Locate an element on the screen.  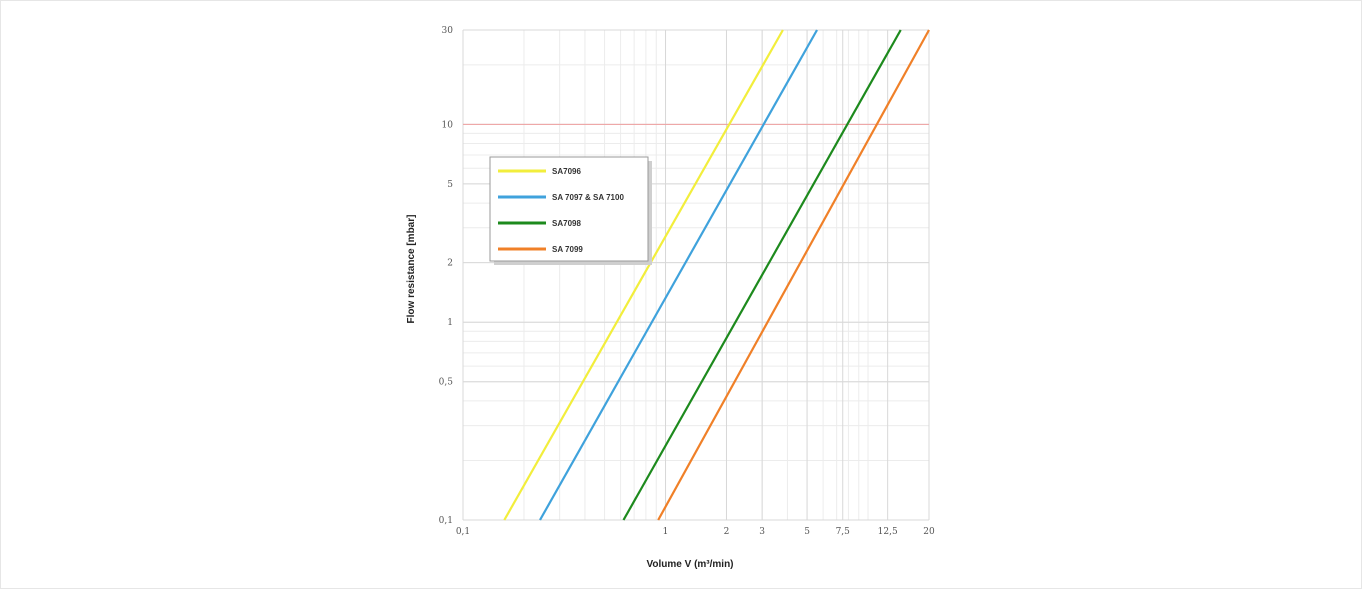
x-tick-labels: 0,1 1 2 3 5 7,5 12,5 20 is located at coordinates (695, 532).